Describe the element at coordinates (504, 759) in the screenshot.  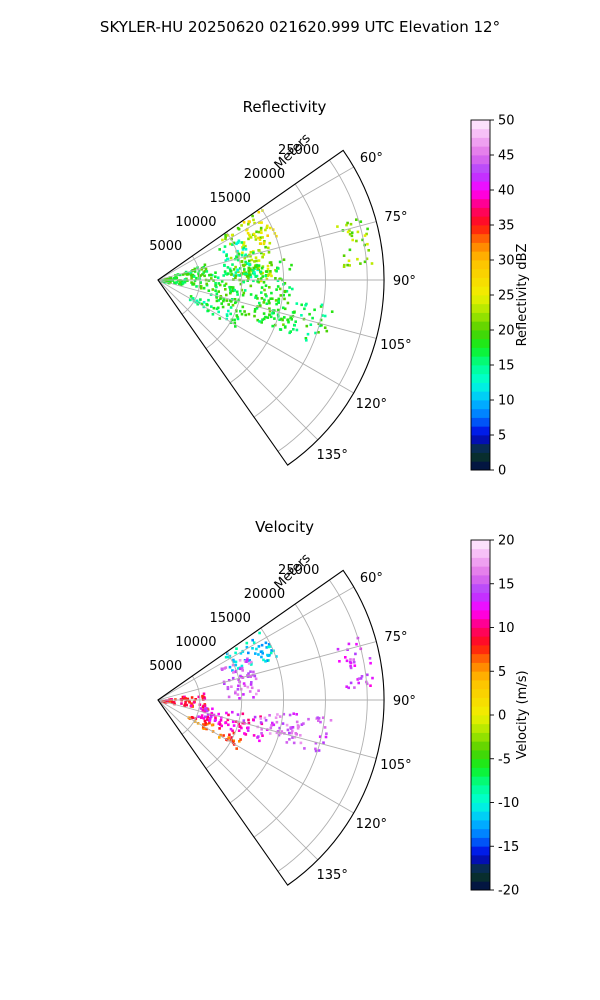
I see `velocity-colorbar-tick-label: -5` at that location.